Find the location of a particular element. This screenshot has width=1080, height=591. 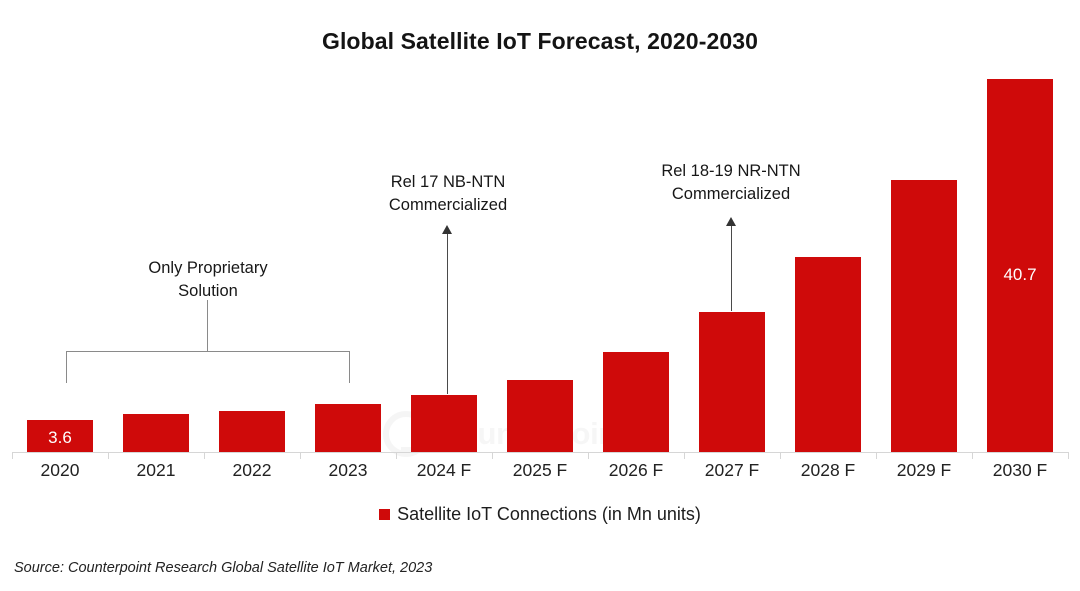

legend-swatch-satellite-iot is located at coordinates (385, 514).